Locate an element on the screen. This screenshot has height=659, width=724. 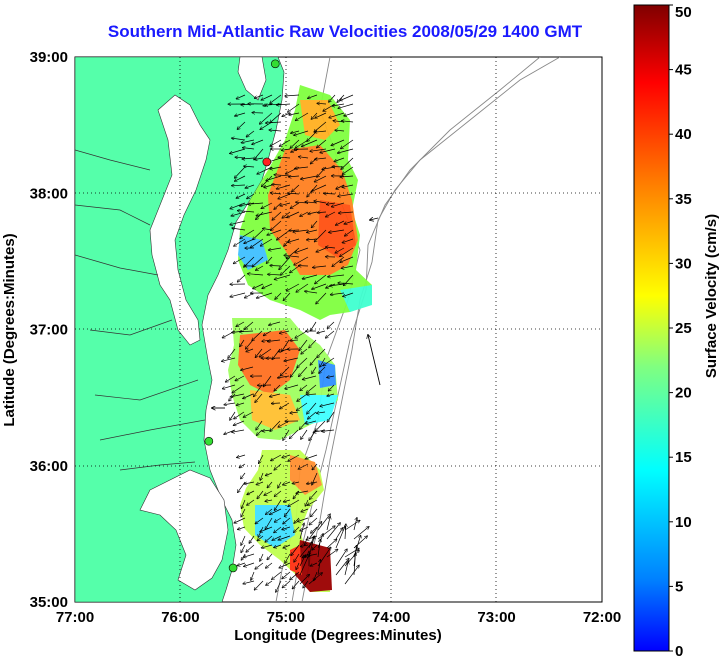
colorbar-tick-label: 35 is located at coordinates (683, 199).